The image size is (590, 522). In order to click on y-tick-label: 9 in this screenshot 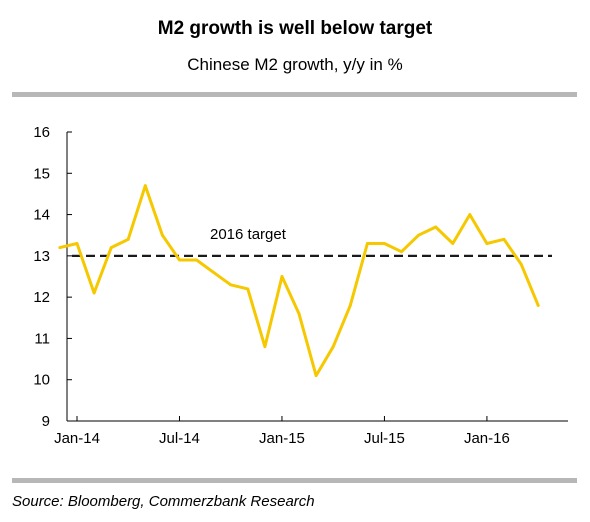, I will do `click(46, 421)`.